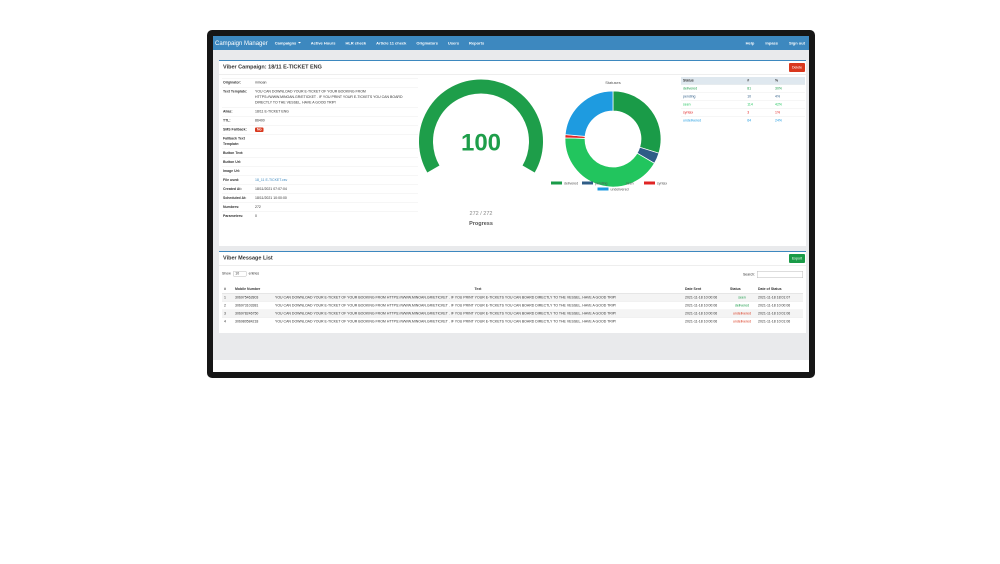  I want to click on message-cell: 3, so click(227, 313).